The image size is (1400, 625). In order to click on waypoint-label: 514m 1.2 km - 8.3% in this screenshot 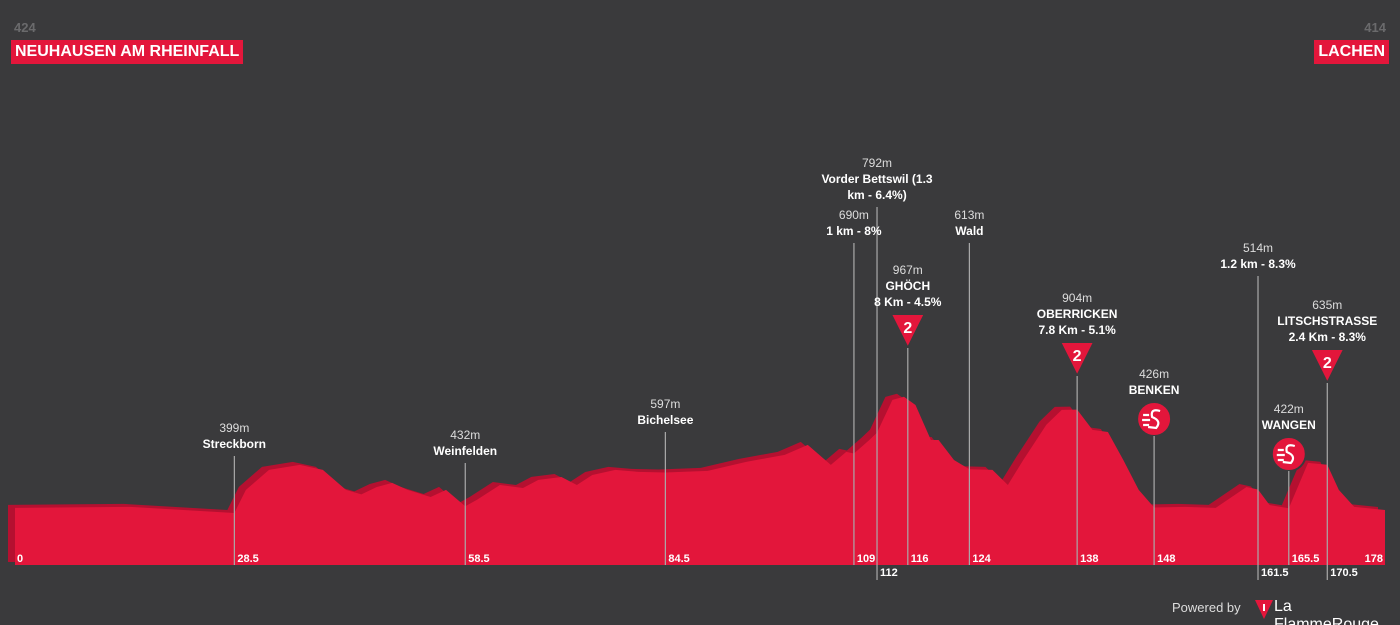, I will do `click(1258, 256)`.